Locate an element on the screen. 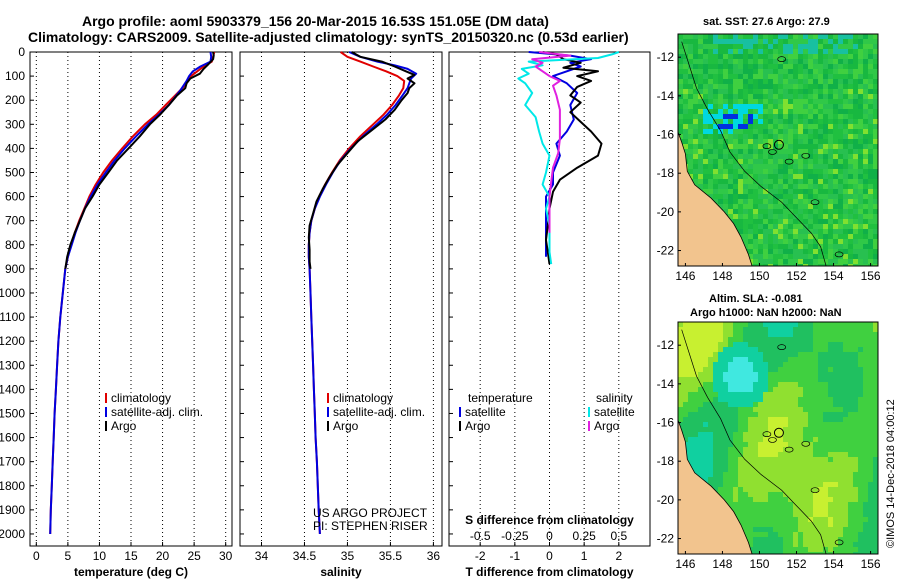  map-sst-y-tick-label: -22 is located at coordinates (666, 251).